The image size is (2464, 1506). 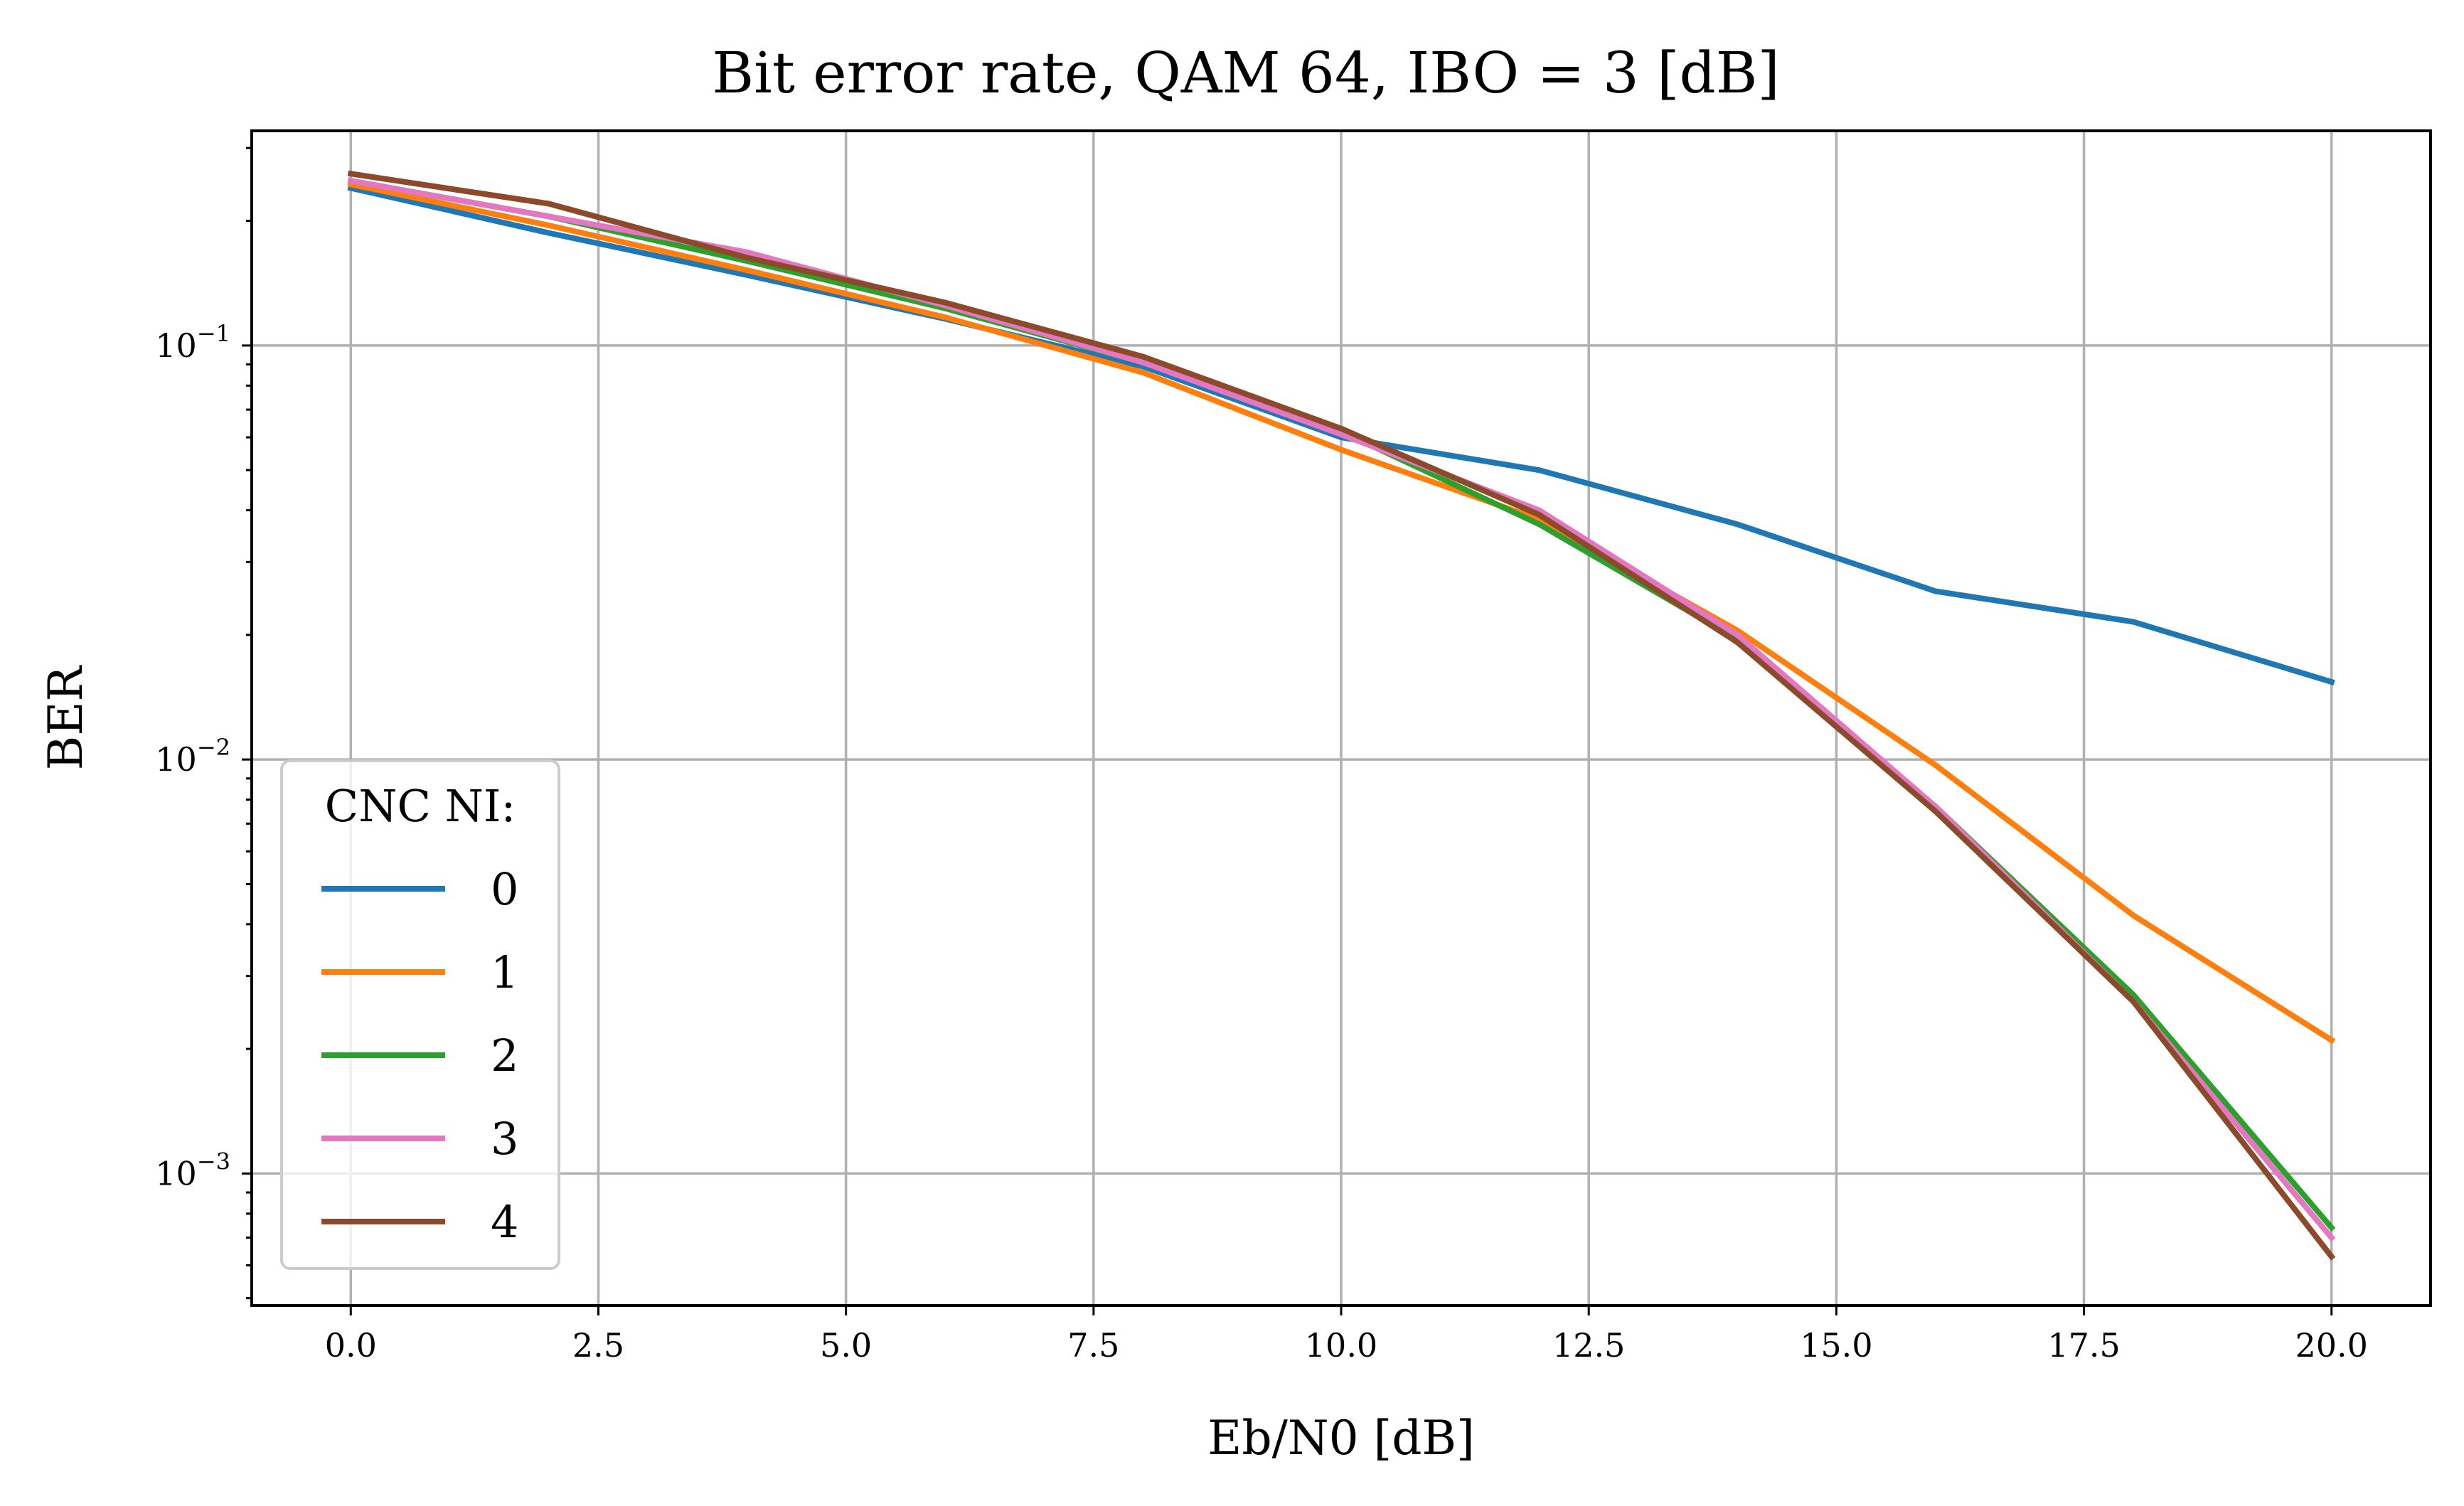 What do you see at coordinates (419, 1055) in the screenshot?
I see `legend-entries: 0 1 2 3 4` at bounding box center [419, 1055].